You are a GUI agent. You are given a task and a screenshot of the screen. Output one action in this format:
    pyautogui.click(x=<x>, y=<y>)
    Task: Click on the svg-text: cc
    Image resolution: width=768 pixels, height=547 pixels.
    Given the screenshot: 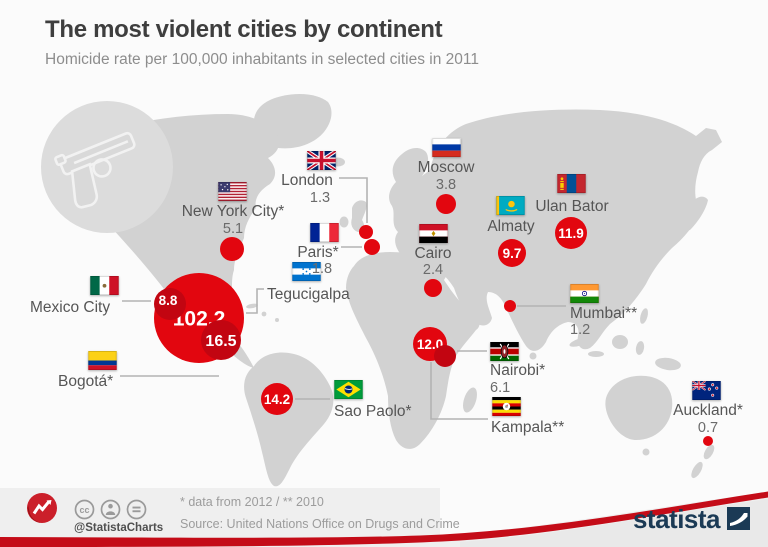 What is the action you would take?
    pyautogui.click(x=84, y=510)
    